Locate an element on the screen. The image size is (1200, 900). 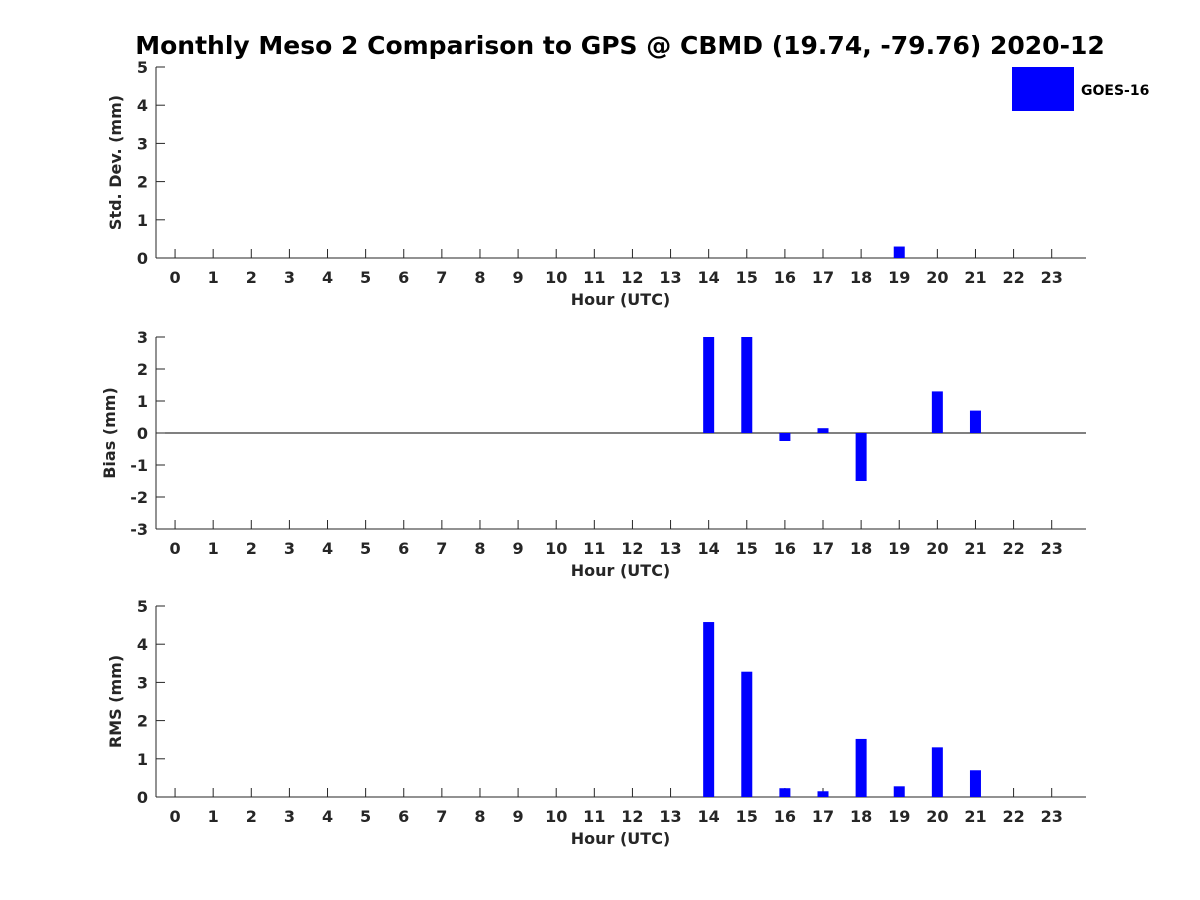
x-tick-label: 16 is located at coordinates (785, 816).